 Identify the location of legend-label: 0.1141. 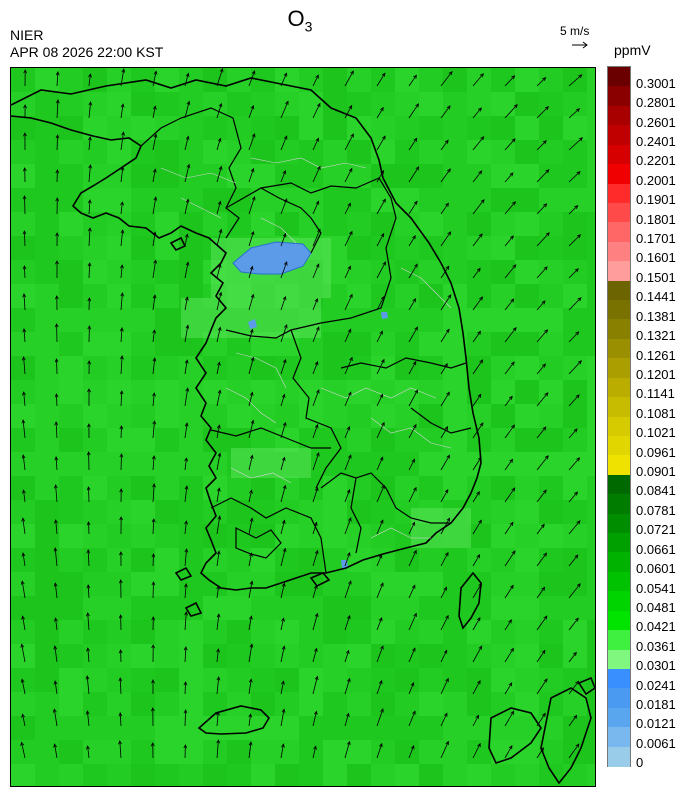
(655, 394).